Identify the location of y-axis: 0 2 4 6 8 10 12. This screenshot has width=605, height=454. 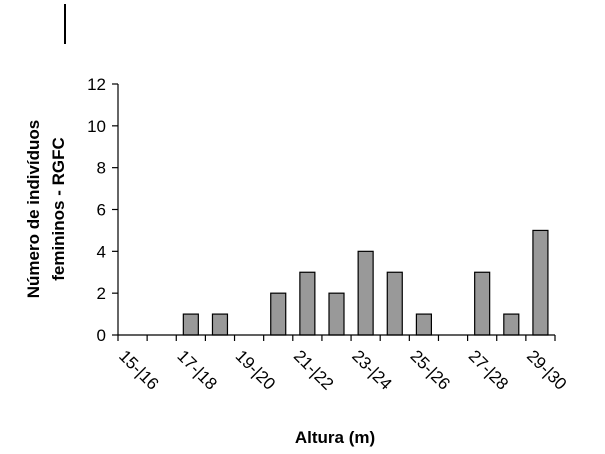
(103, 210).